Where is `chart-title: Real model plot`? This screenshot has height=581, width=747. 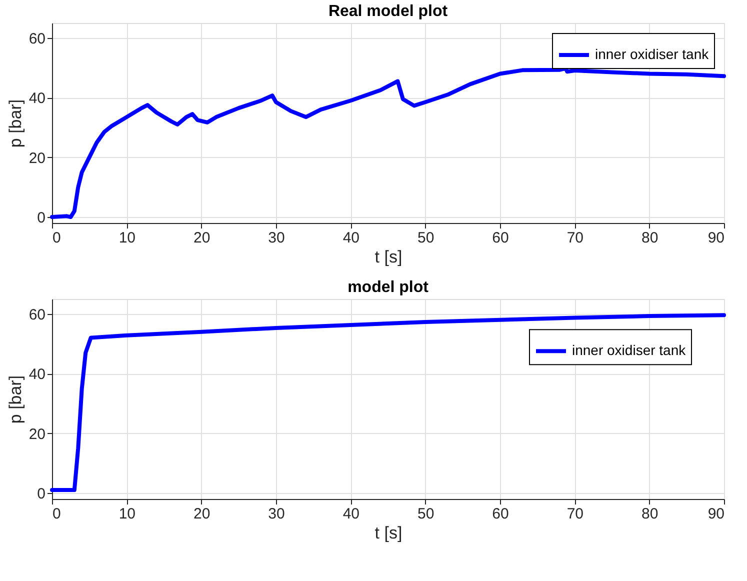 chart-title: Real model plot is located at coordinates (388, 11).